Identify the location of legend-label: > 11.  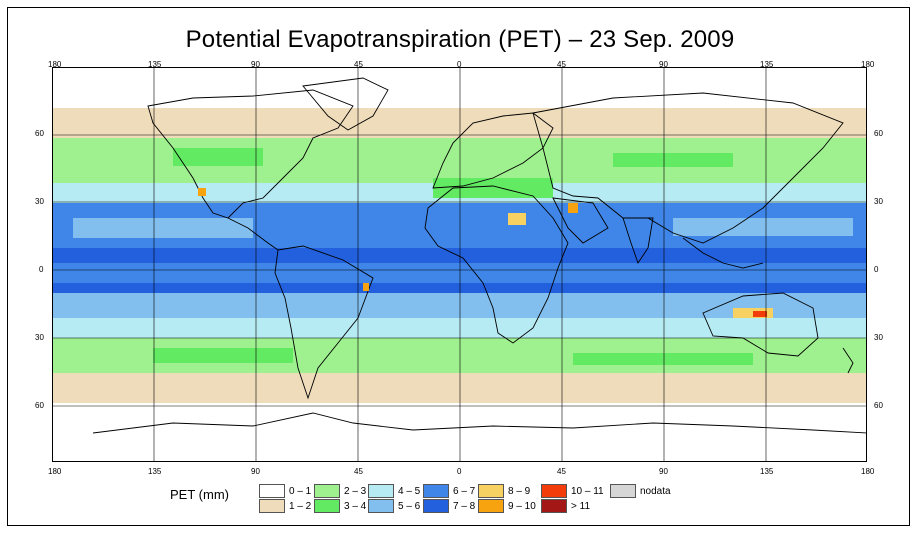
(580, 506).